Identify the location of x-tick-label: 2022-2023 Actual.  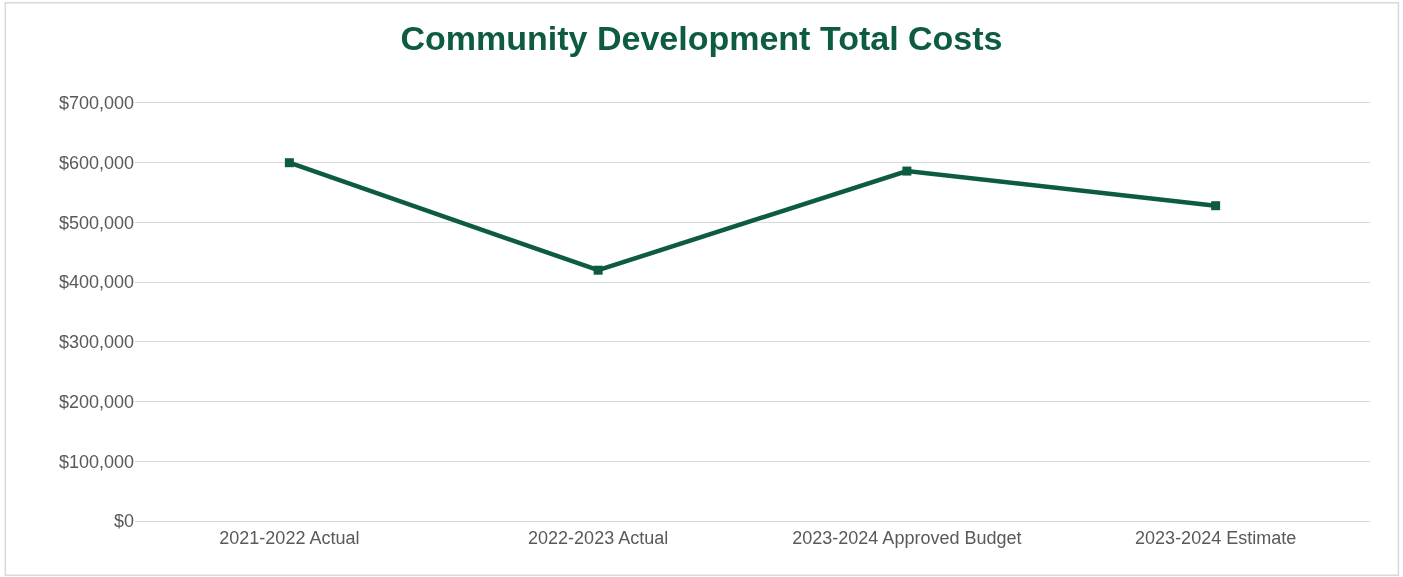
(598, 537).